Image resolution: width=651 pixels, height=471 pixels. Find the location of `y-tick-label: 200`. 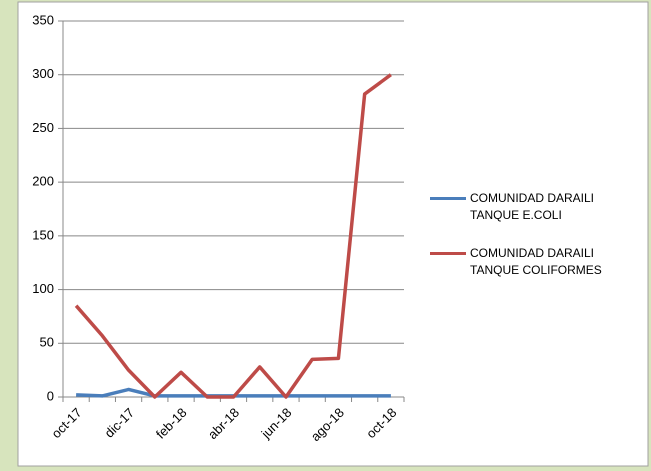

y-tick-label: 200 is located at coordinates (43, 181).